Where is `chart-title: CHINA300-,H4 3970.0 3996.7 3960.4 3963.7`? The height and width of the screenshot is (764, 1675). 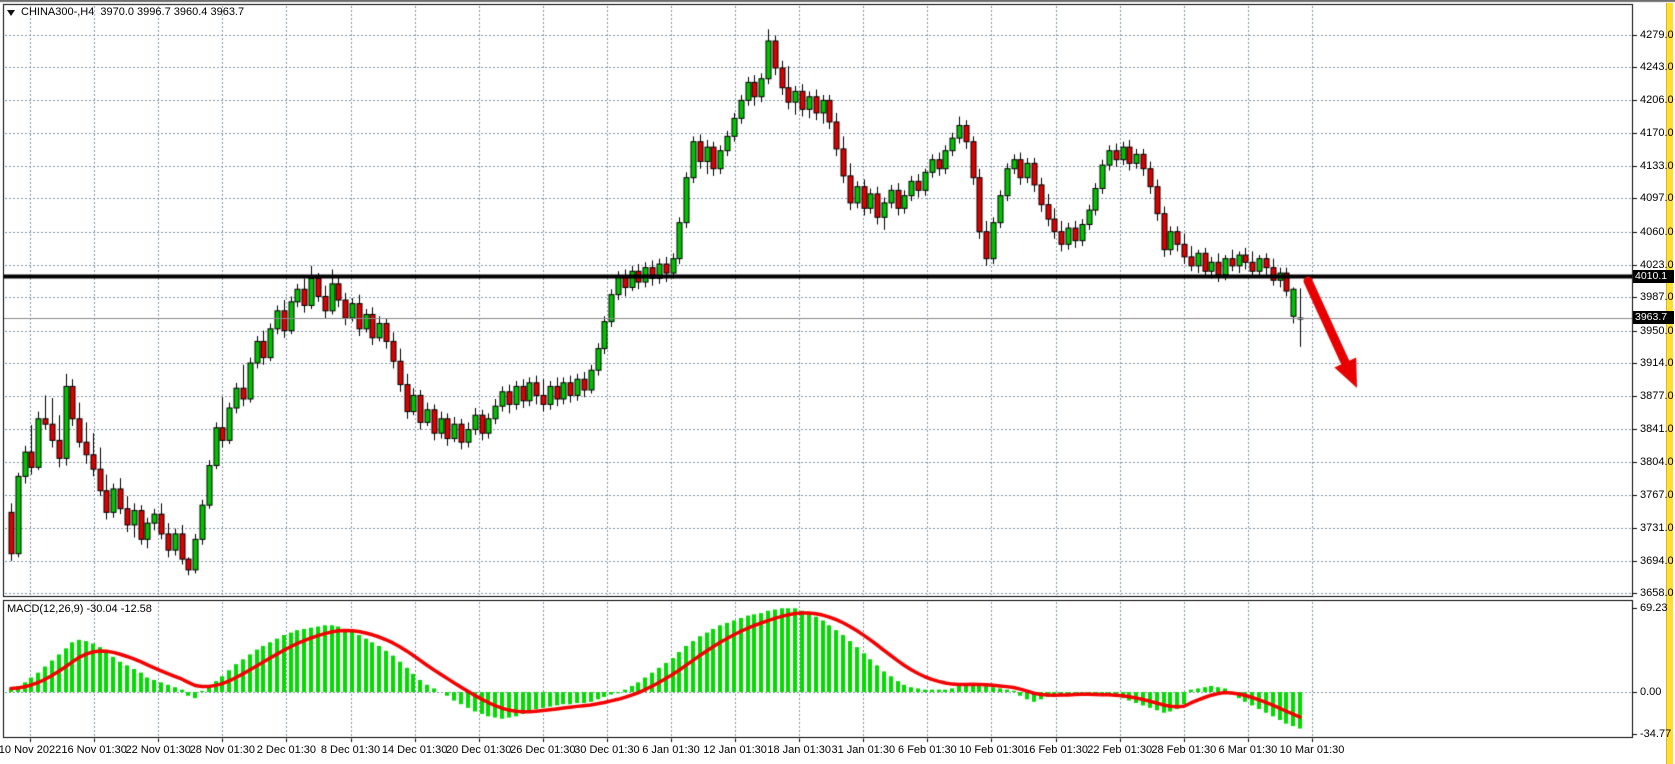 chart-title: CHINA300-,H4 3970.0 3996.7 3960.4 3963.7 is located at coordinates (125, 12).